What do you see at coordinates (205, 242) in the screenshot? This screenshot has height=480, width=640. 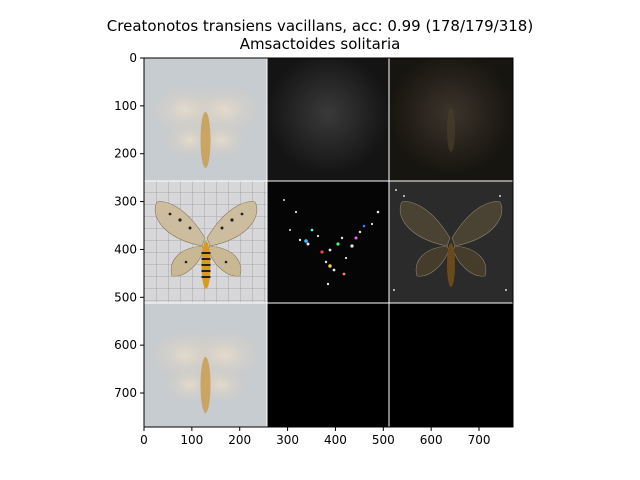 I see `tile-r1-c0` at bounding box center [205, 242].